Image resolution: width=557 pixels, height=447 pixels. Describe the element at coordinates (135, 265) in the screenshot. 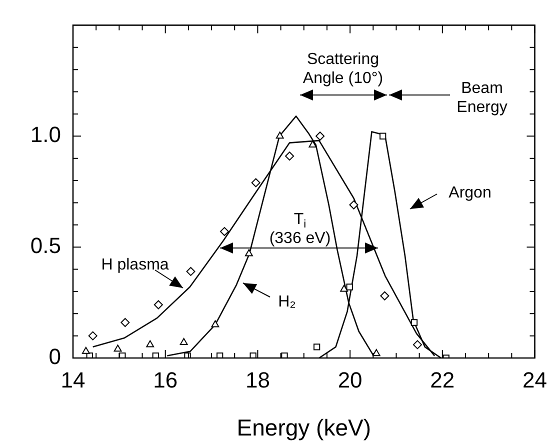

I see `annotation: H plasma` at that location.